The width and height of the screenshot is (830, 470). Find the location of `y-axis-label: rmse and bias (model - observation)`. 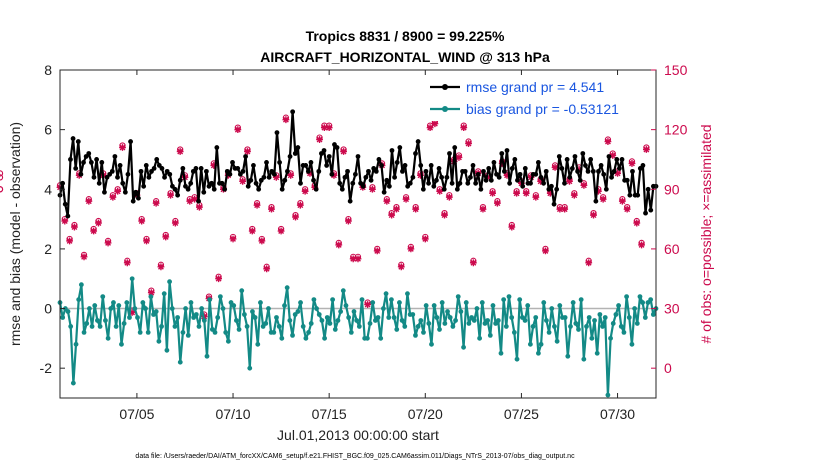

y-axis-label: rmse and bias (model - observation) is located at coordinates (15, 234).